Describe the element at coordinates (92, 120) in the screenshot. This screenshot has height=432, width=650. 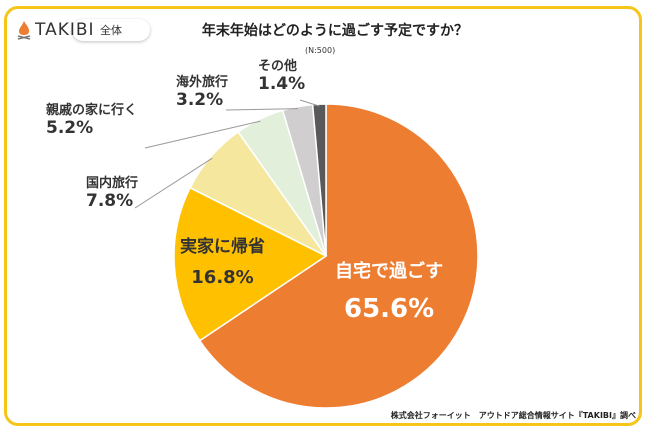
I see `label-shinseki: 親戚の家に行く 5.2%` at that location.